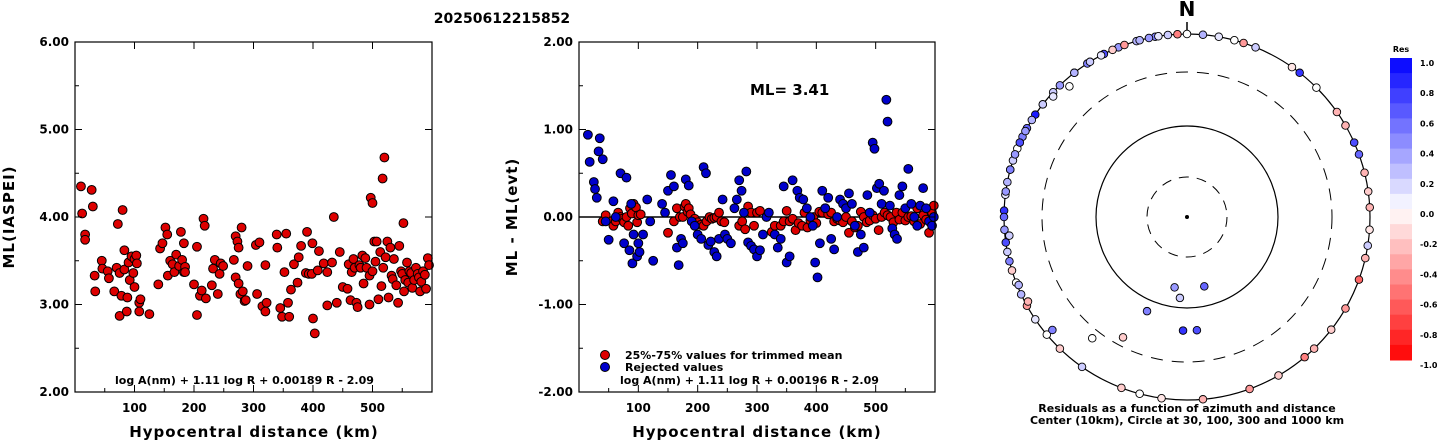 This screenshot has height=441, width=1437. Describe the element at coordinates (558, 42) in the screenshot. I see `y-tick-label: 2.00` at that location.